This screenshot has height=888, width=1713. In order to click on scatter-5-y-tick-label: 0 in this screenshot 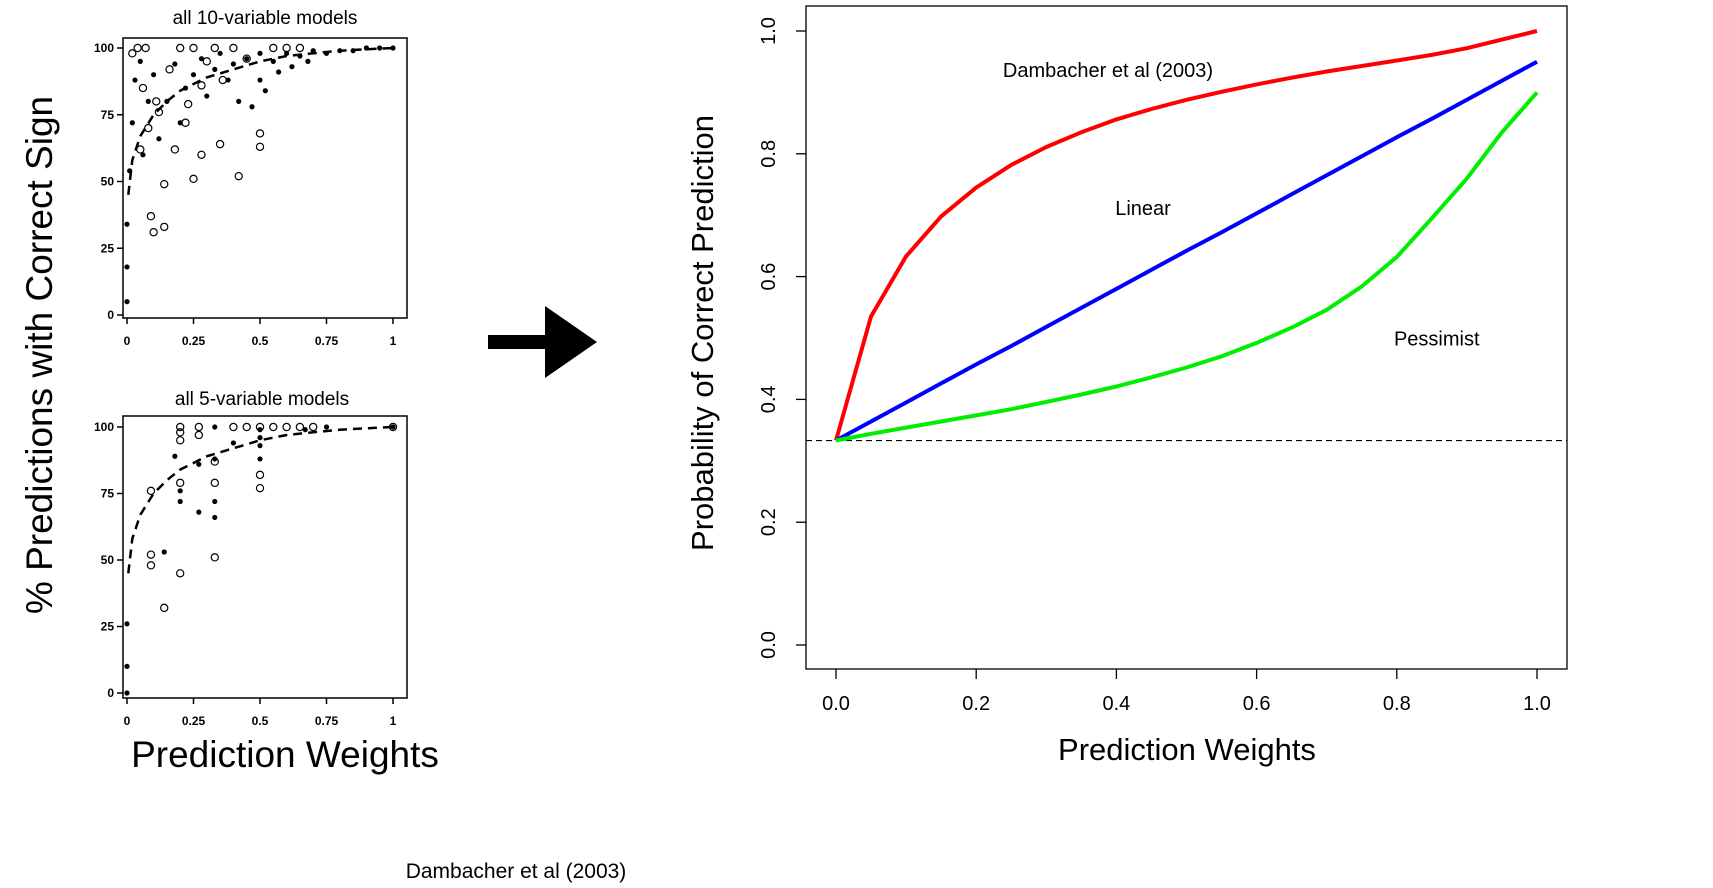, I will do `click(110, 693)`.